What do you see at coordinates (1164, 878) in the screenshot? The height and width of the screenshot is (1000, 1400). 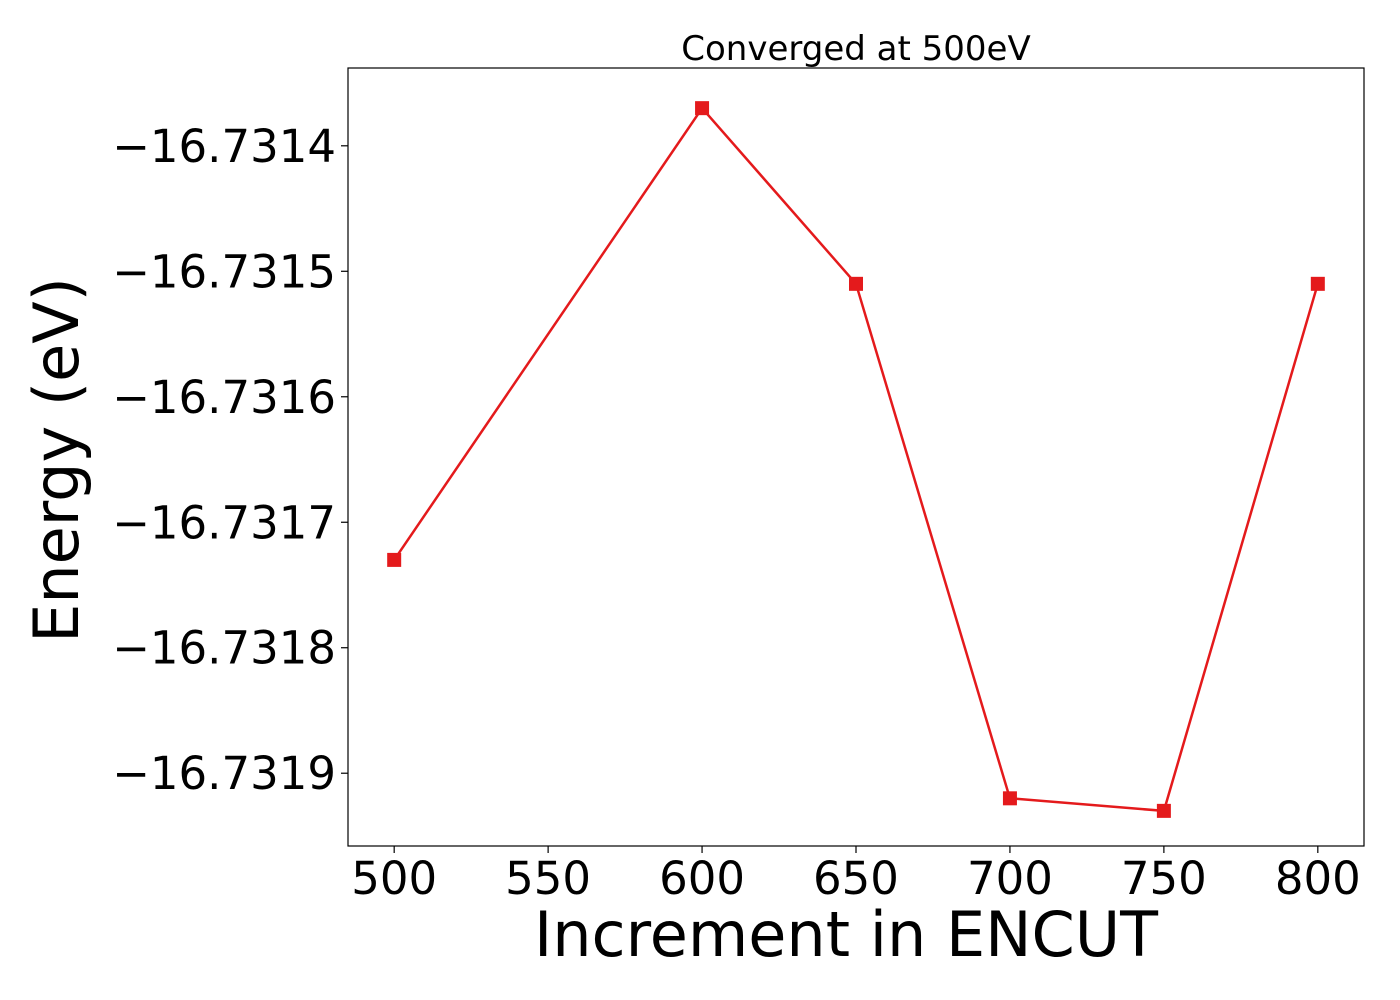 I see `x-tick-label: 750` at bounding box center [1164, 878].